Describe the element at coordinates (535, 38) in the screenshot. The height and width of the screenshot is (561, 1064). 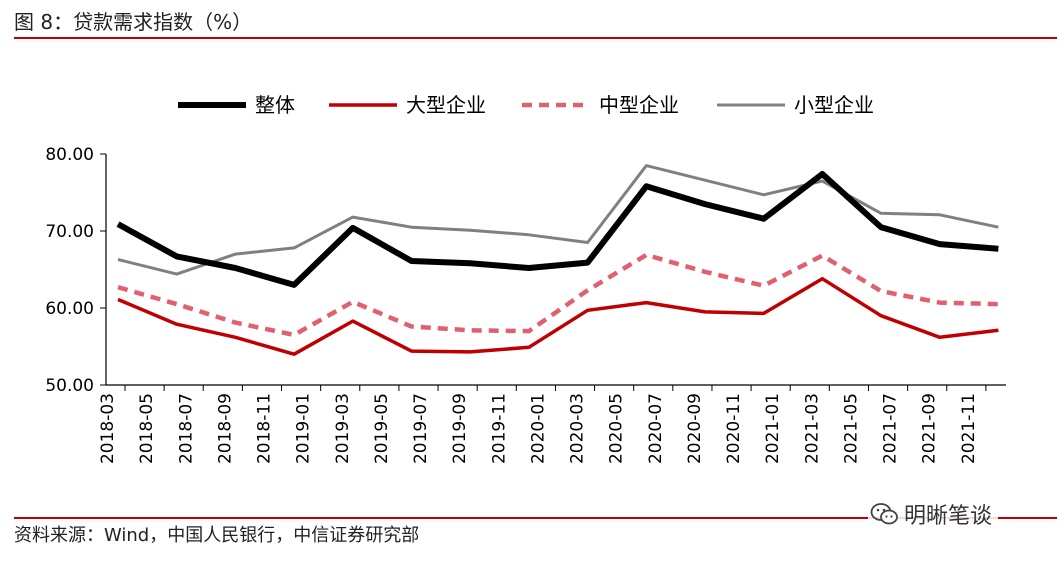
I see `top-rule` at that location.